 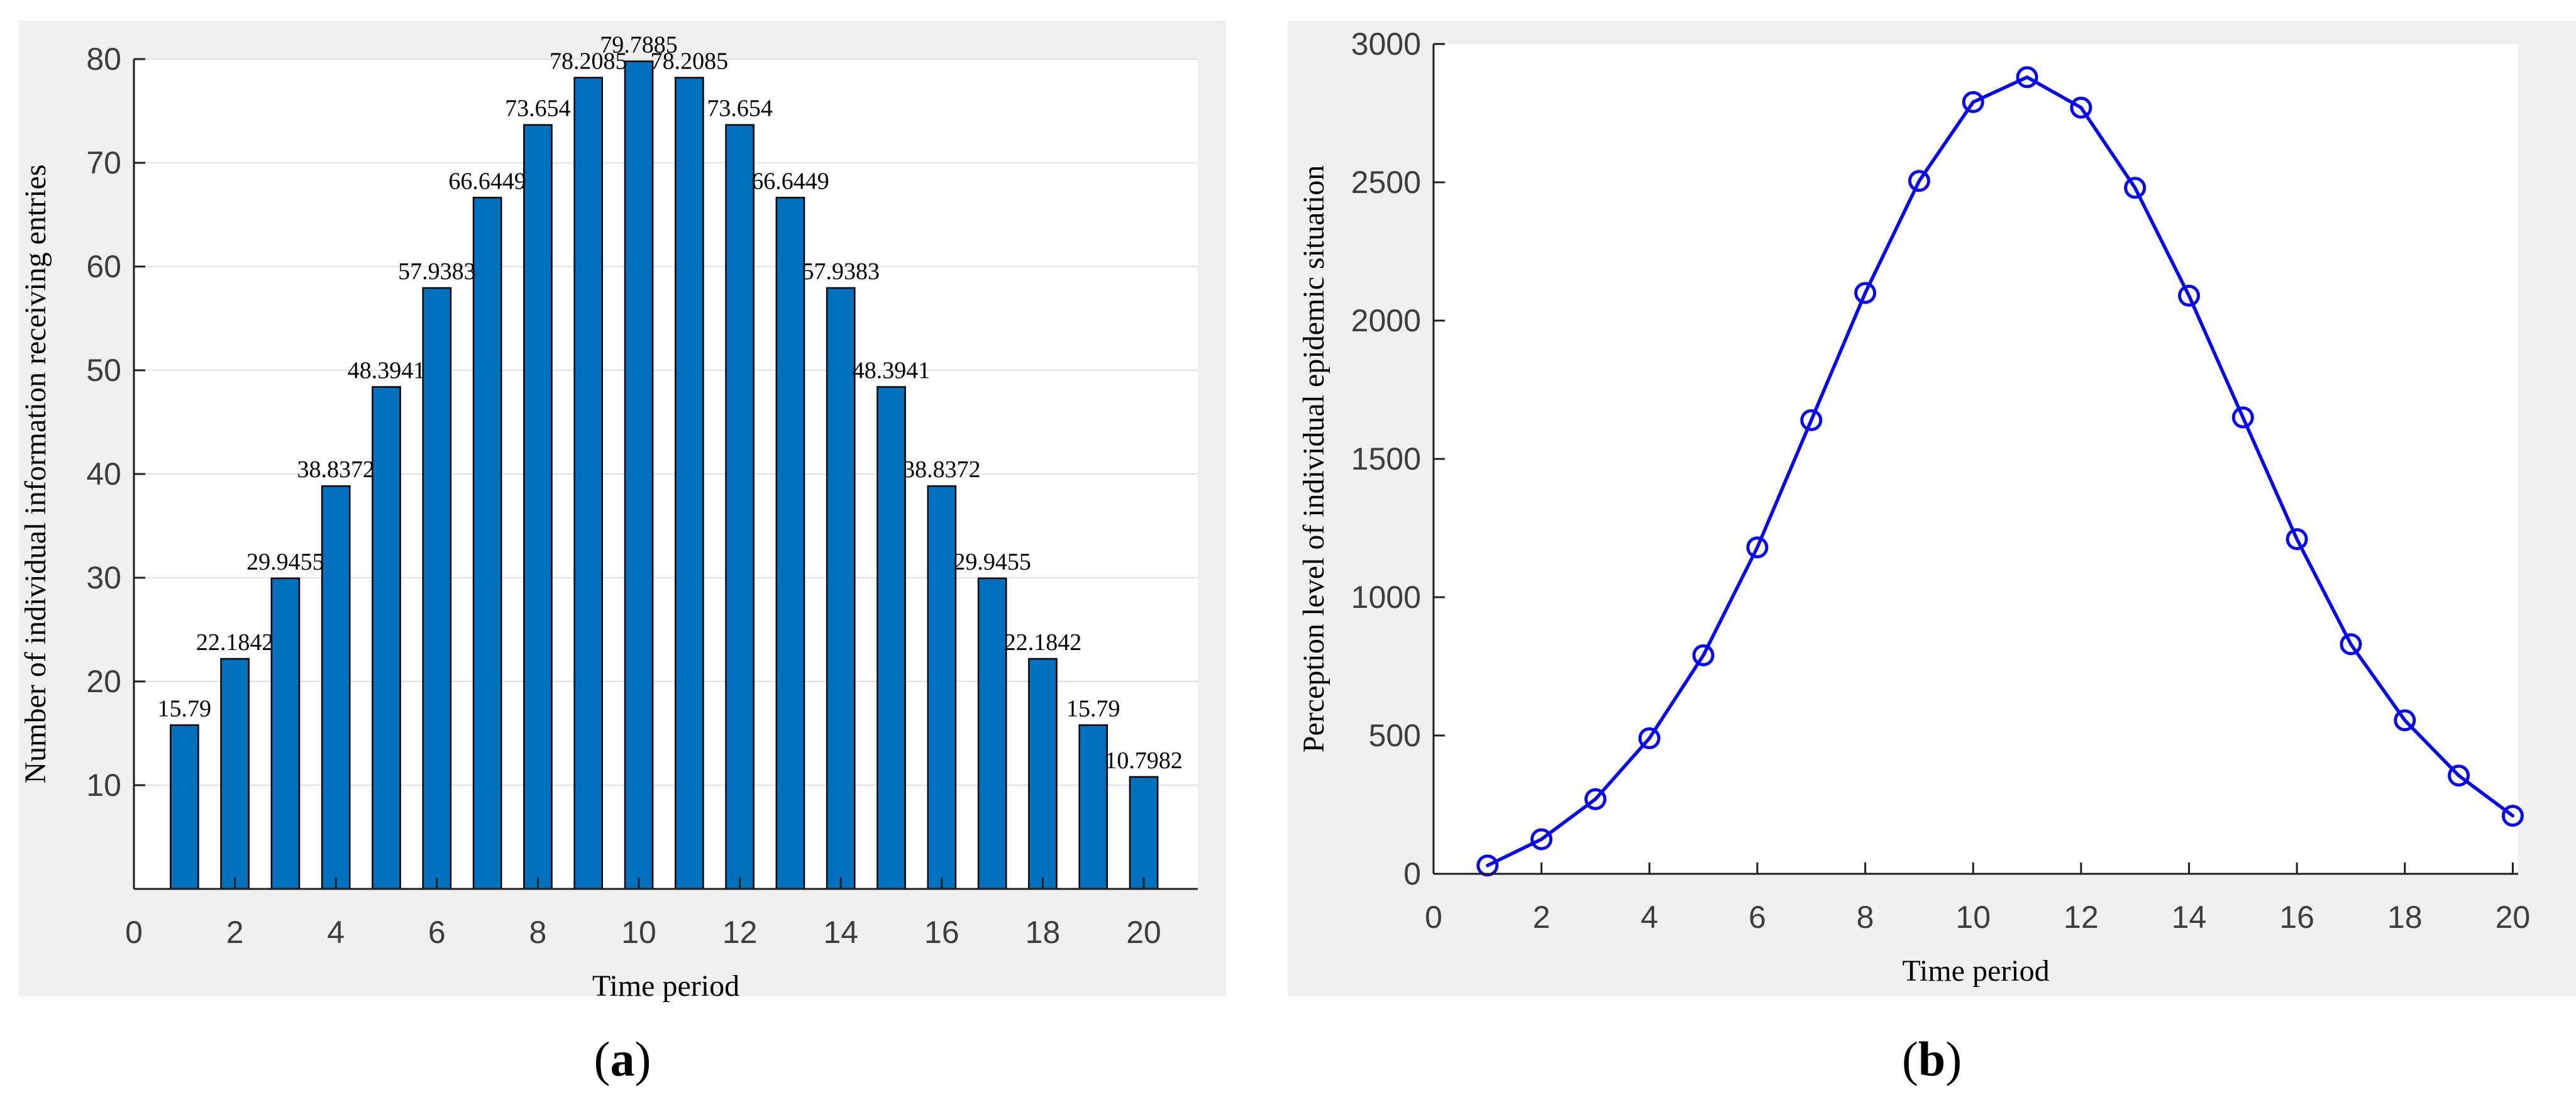 I want to click on caption-a-close-paren: ), so click(x=642, y=1059).